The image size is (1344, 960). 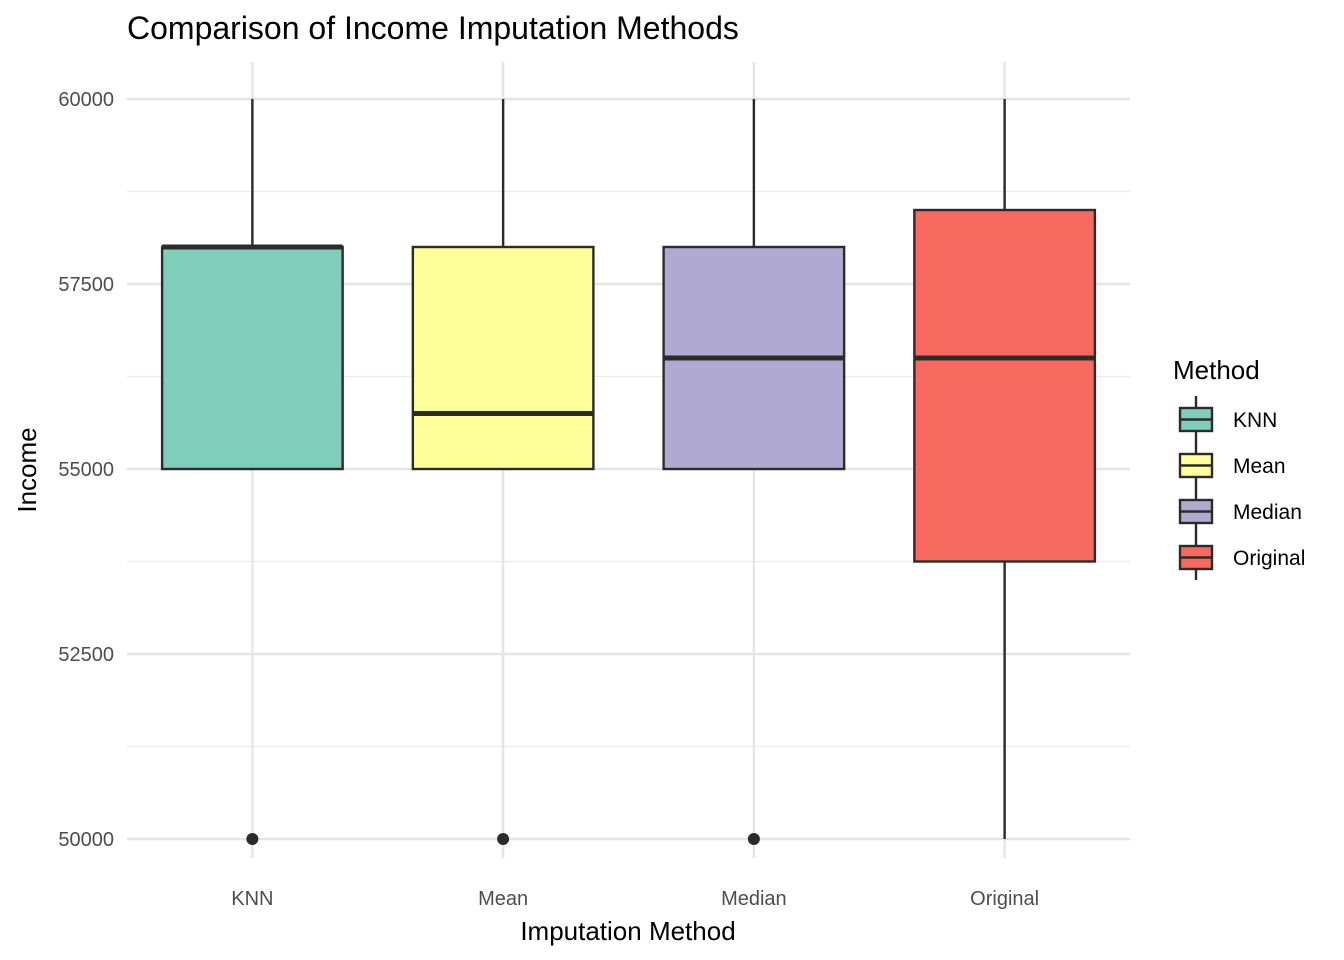 I want to click on legend-title: Method, so click(x=1216, y=370).